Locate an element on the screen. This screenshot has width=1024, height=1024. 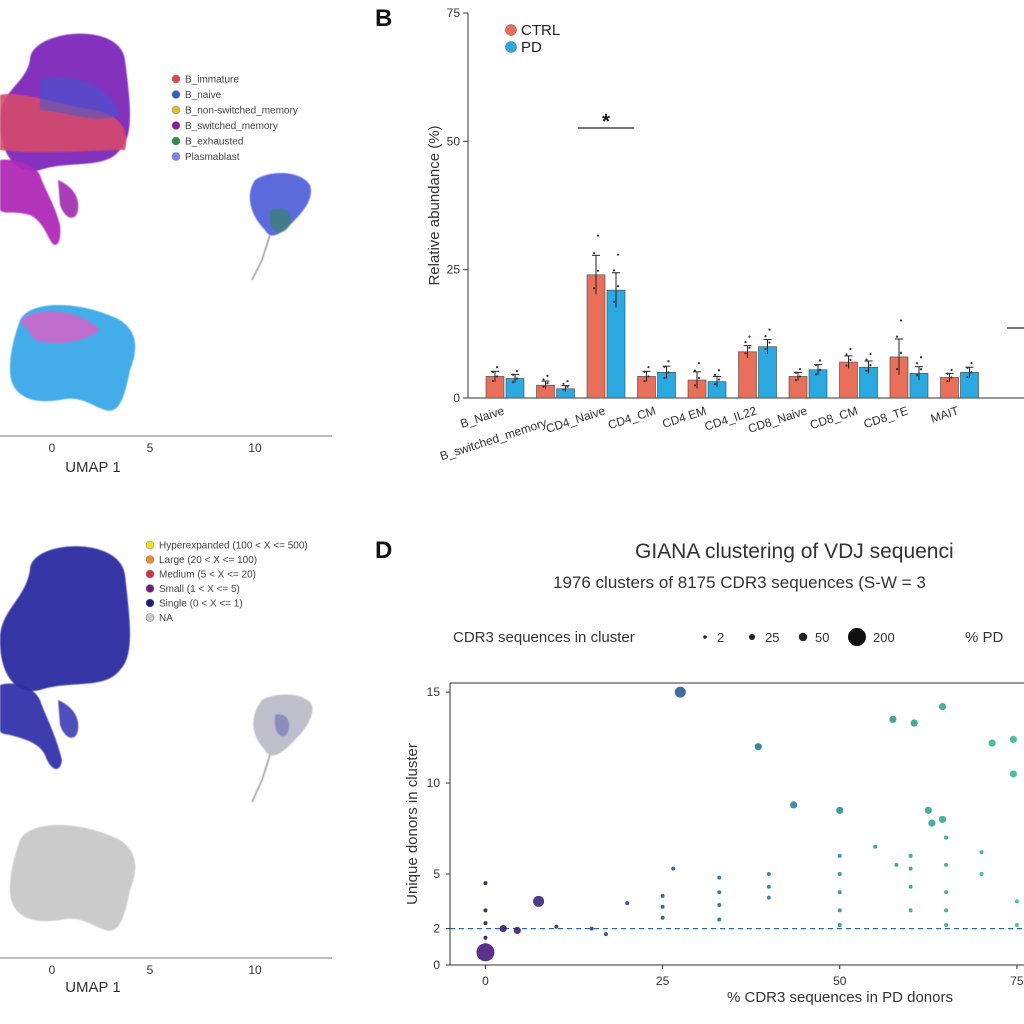
umap-c-legend-label: Hyperexpanded (100 < X <= 500) is located at coordinates (233, 546).